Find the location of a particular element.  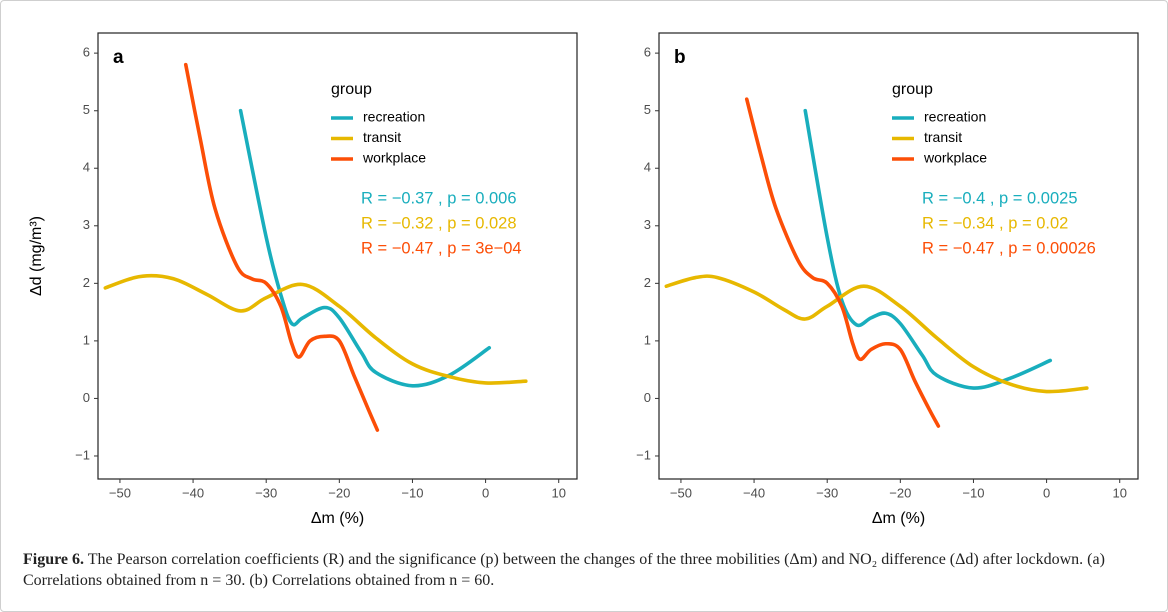

annotation: R = −0.32 , p = 0.028 is located at coordinates (439, 223).